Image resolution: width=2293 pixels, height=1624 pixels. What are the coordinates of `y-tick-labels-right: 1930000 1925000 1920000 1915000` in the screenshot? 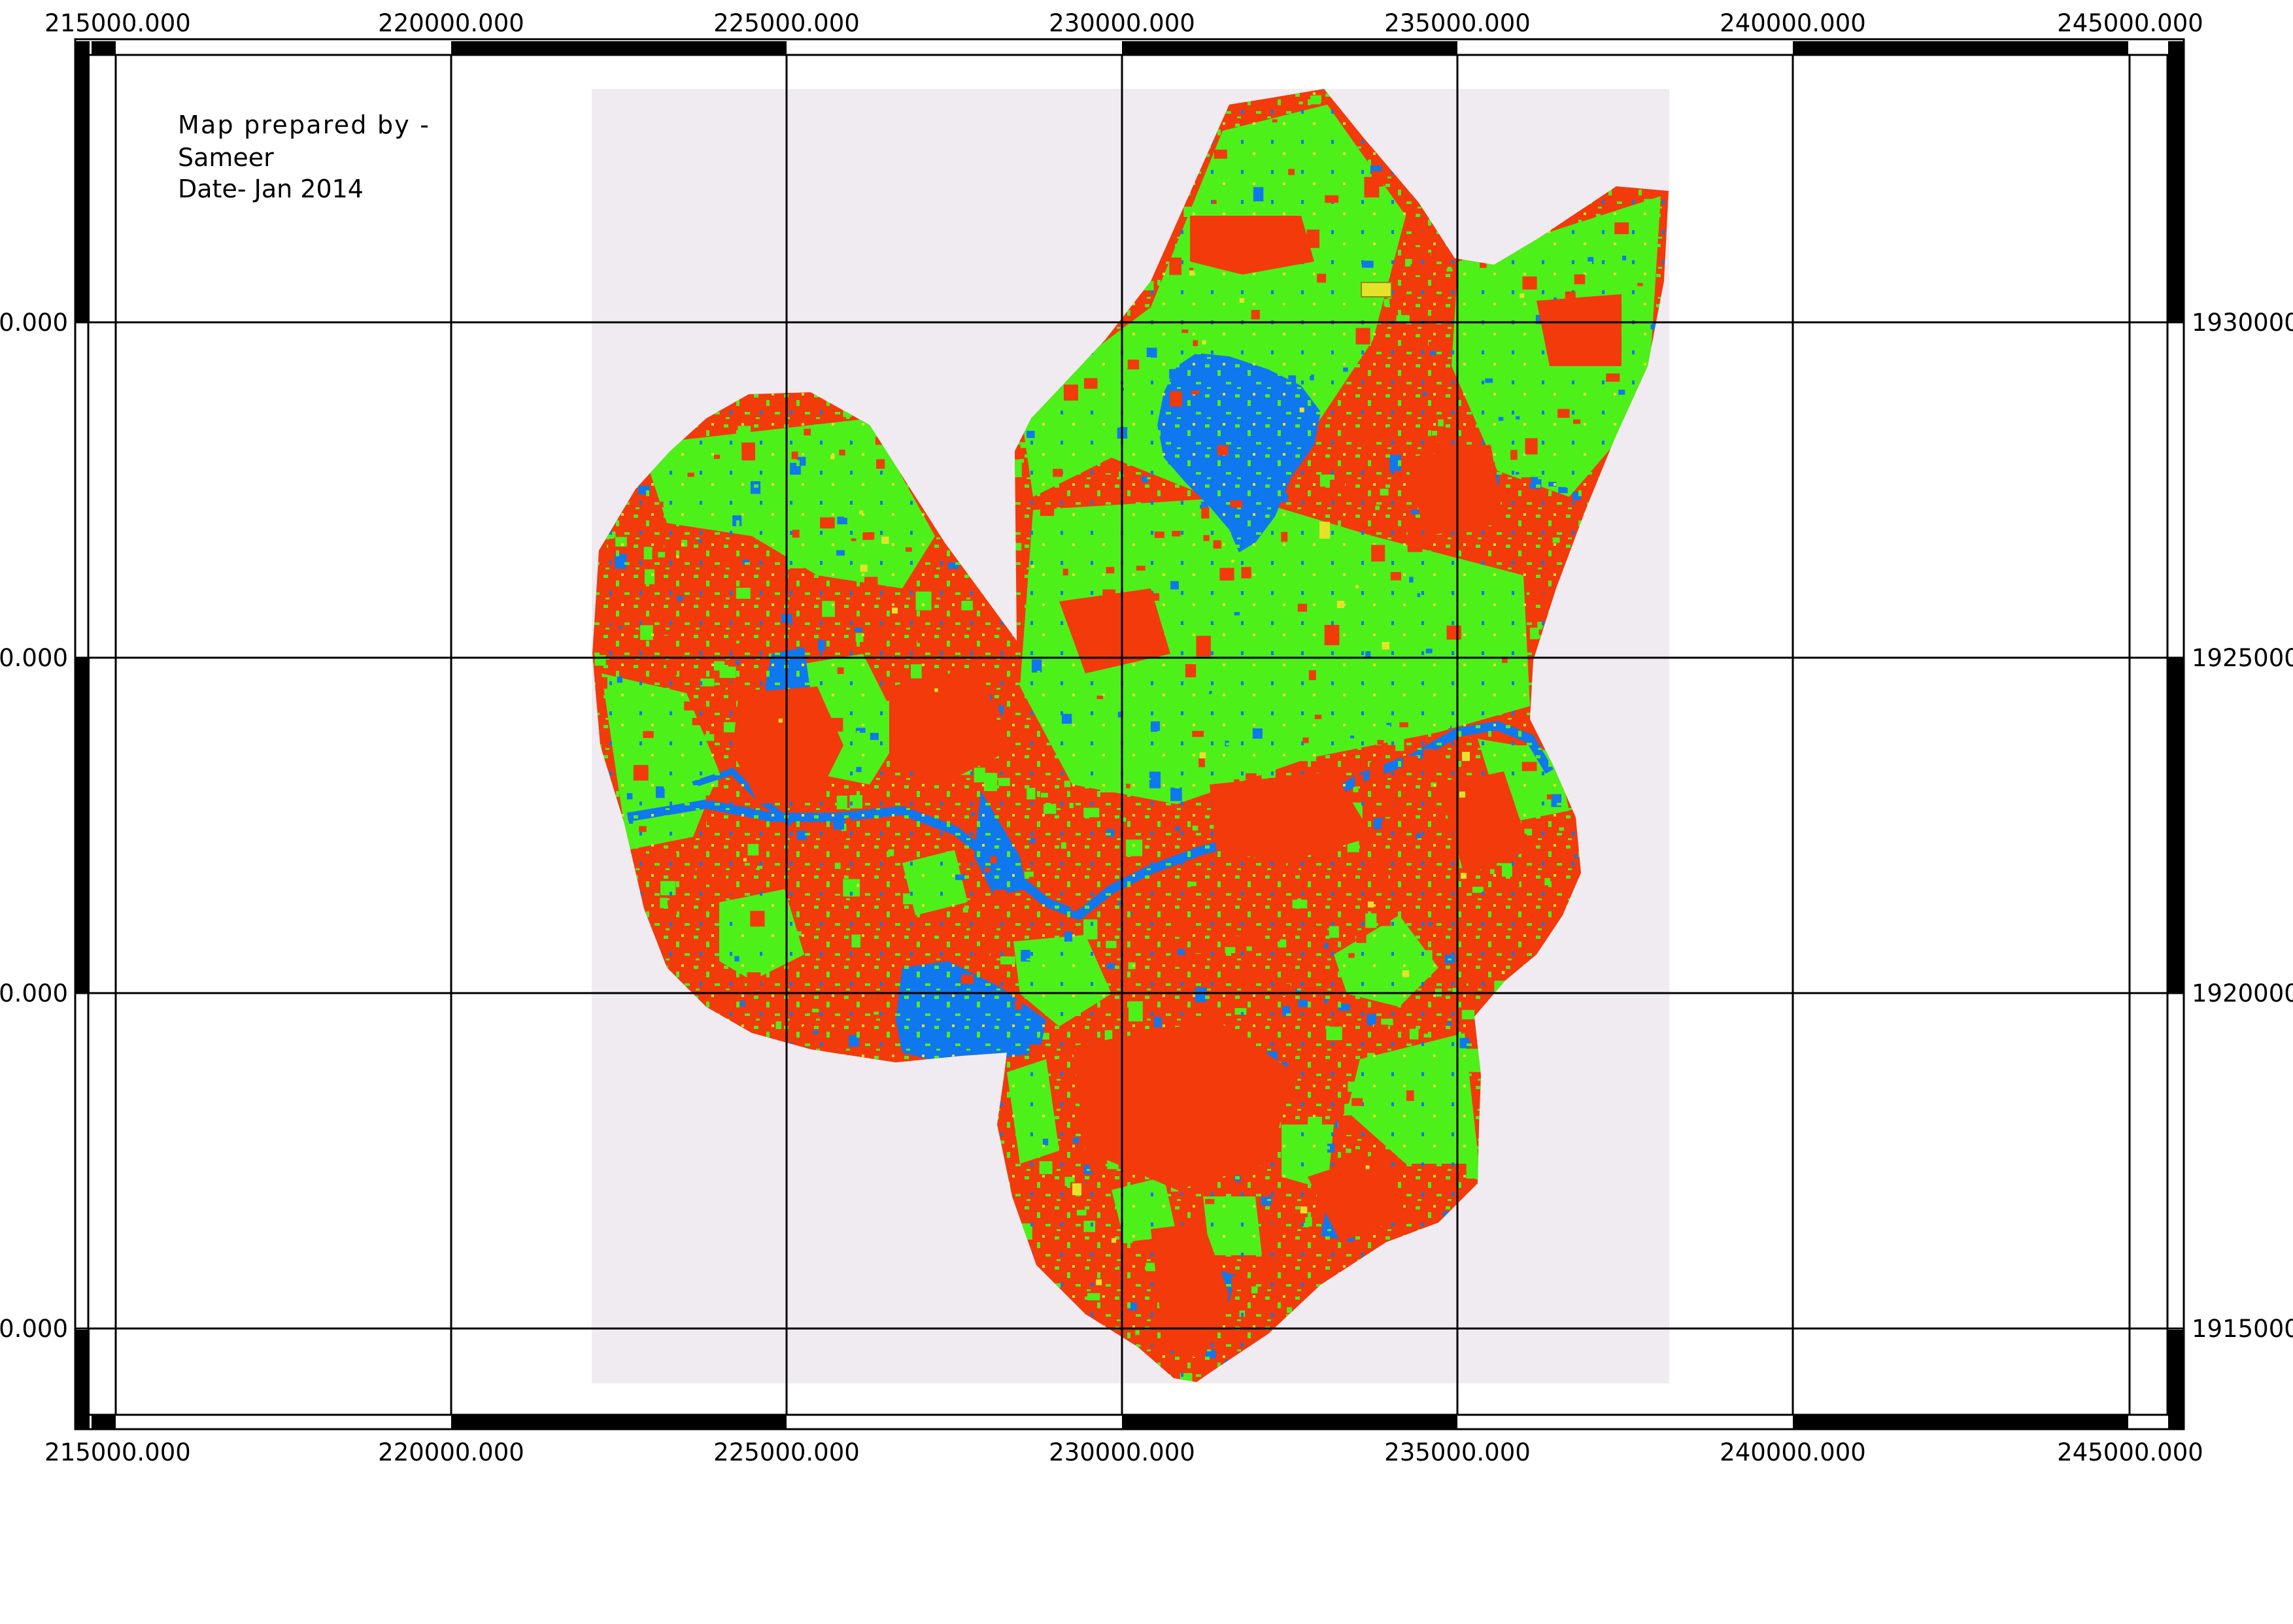 It's located at (2242, 826).